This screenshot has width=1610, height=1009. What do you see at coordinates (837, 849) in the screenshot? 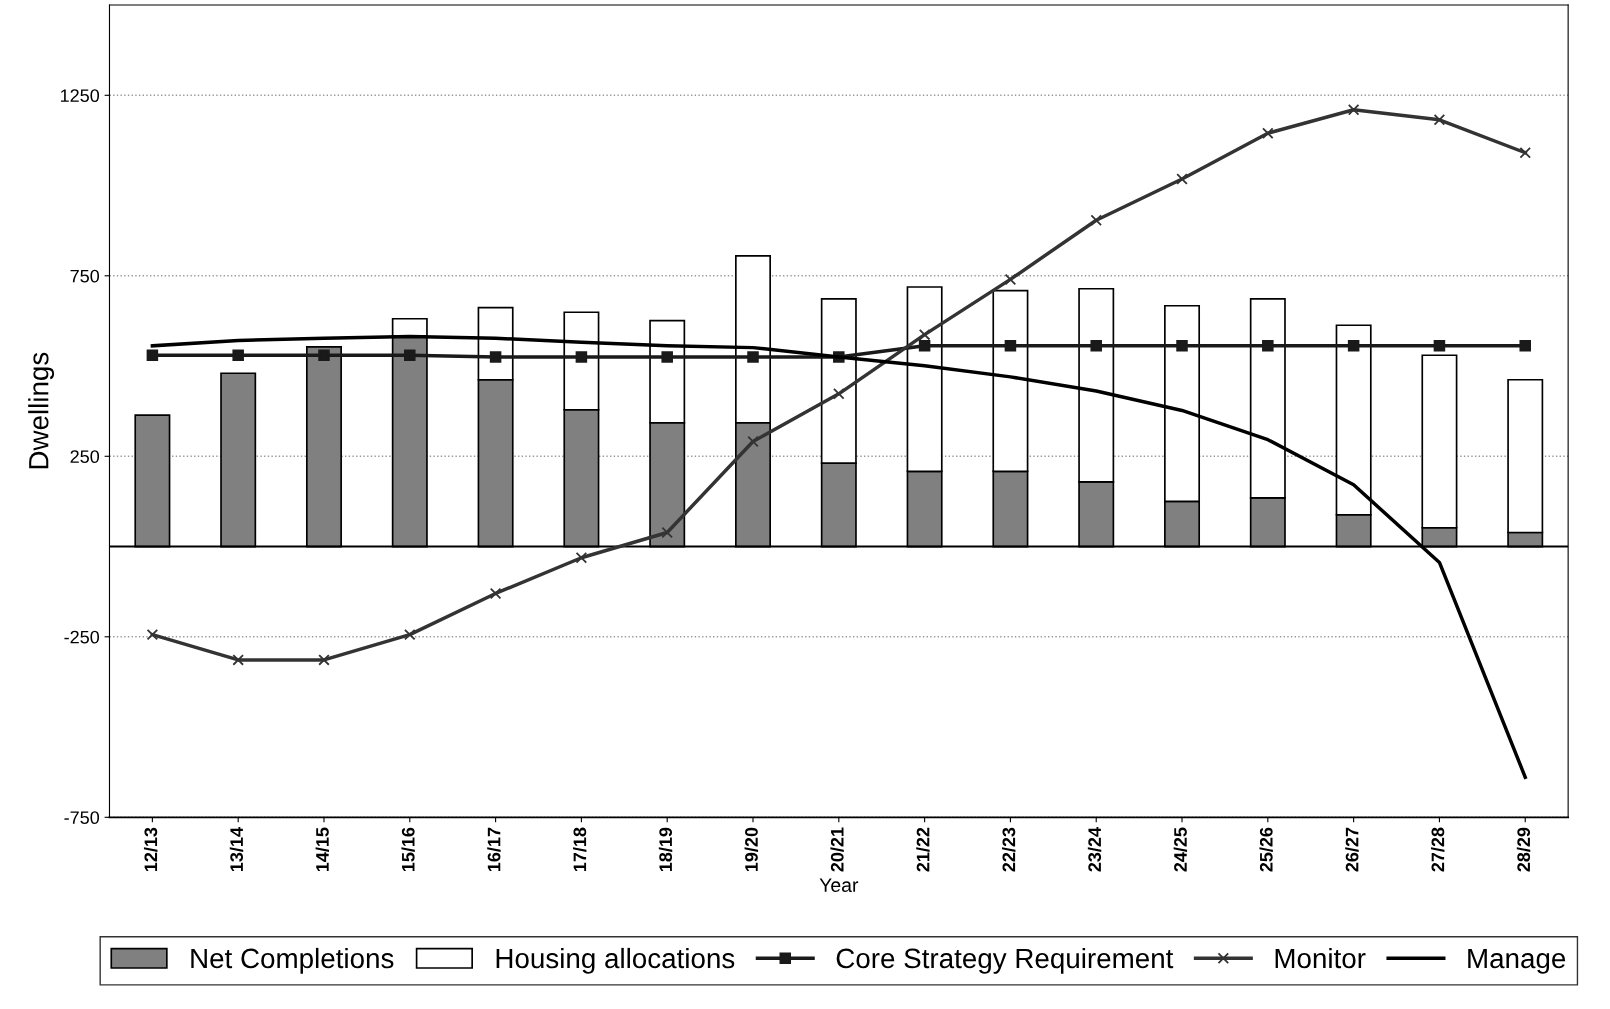
I see `x-tick-label: 20/21` at bounding box center [837, 849].